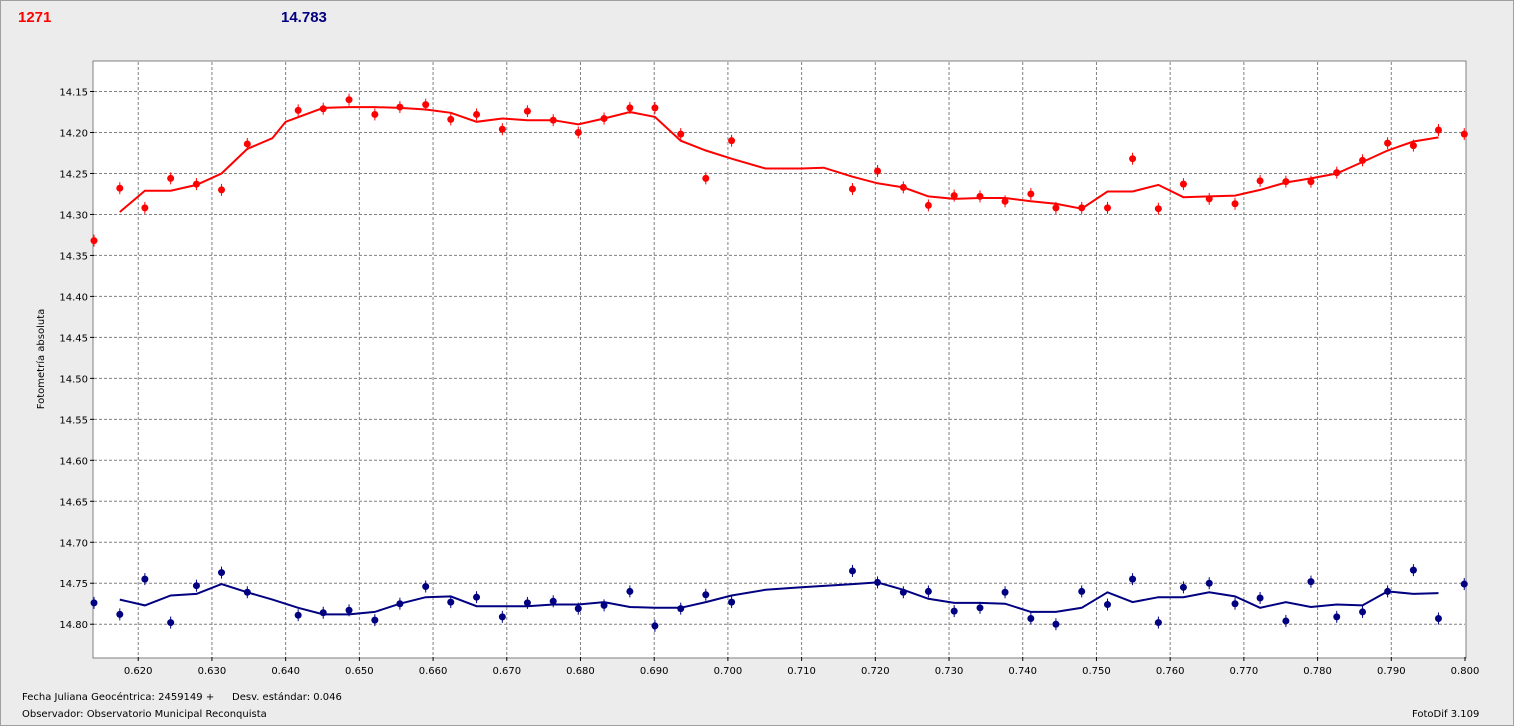 The height and width of the screenshot is (726, 1514). Describe the element at coordinates (1317, 671) in the screenshot. I see `x-tick-label: 0.780` at that location.